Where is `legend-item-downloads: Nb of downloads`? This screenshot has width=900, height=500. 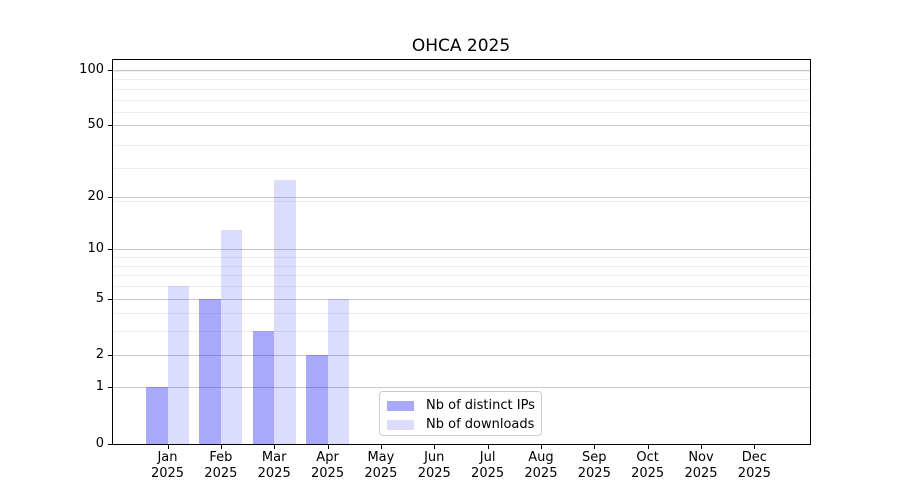
legend-item-downloads: Nb of downloads is located at coordinates (460, 424).